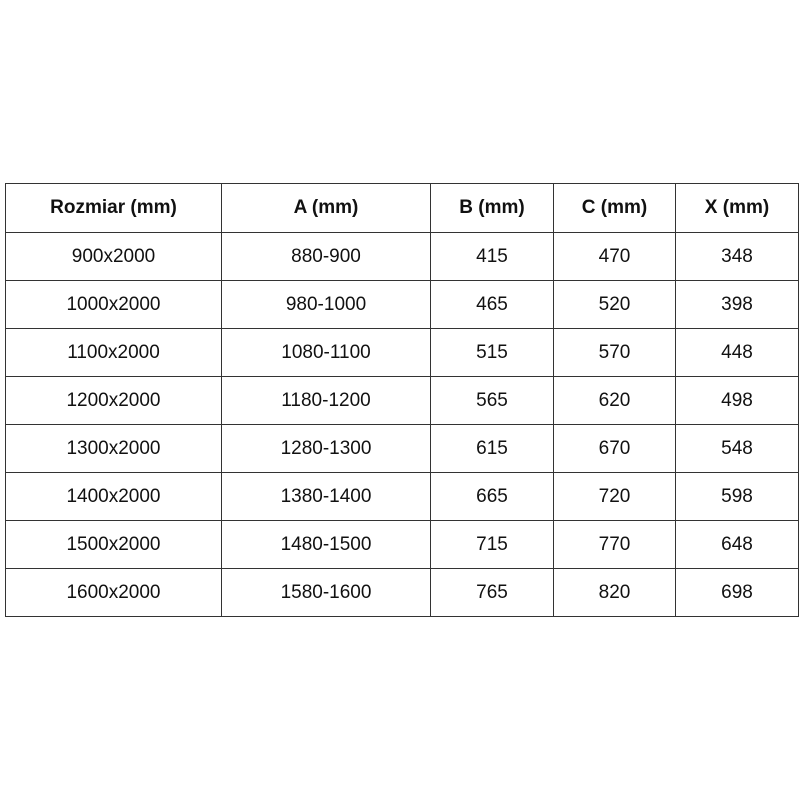  What do you see at coordinates (737, 208) in the screenshot?
I see `header-x: X (mm)` at bounding box center [737, 208].